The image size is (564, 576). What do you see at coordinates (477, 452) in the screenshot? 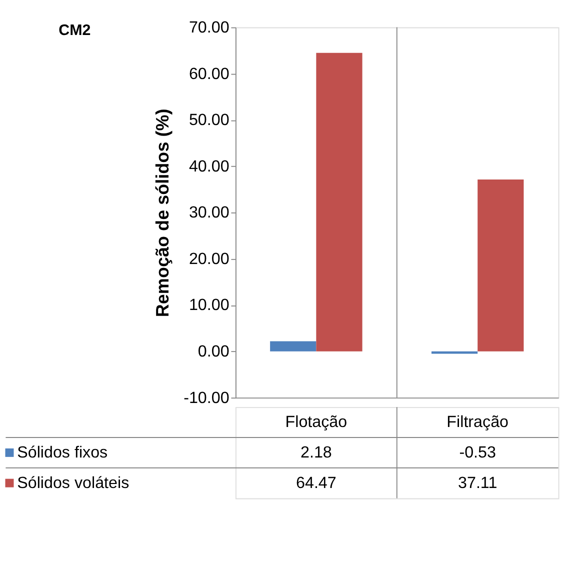
I see `data-label: -0.53` at bounding box center [477, 452].